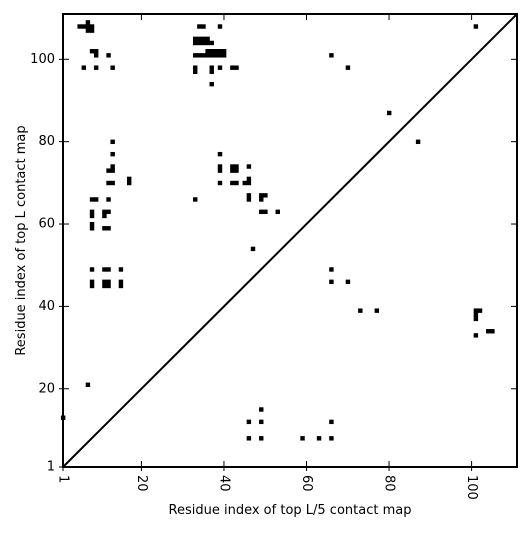 This screenshot has height=536, width=531. I want to click on x-axis-label: Residue index of top L/5 contact map, so click(290, 510).